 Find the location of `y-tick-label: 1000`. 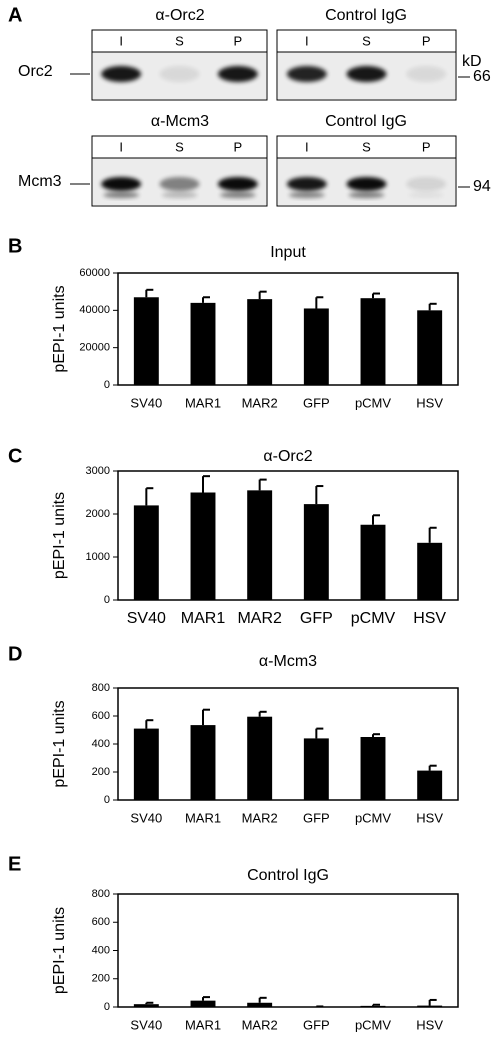

y-tick-label: 1000 is located at coordinates (98, 557).